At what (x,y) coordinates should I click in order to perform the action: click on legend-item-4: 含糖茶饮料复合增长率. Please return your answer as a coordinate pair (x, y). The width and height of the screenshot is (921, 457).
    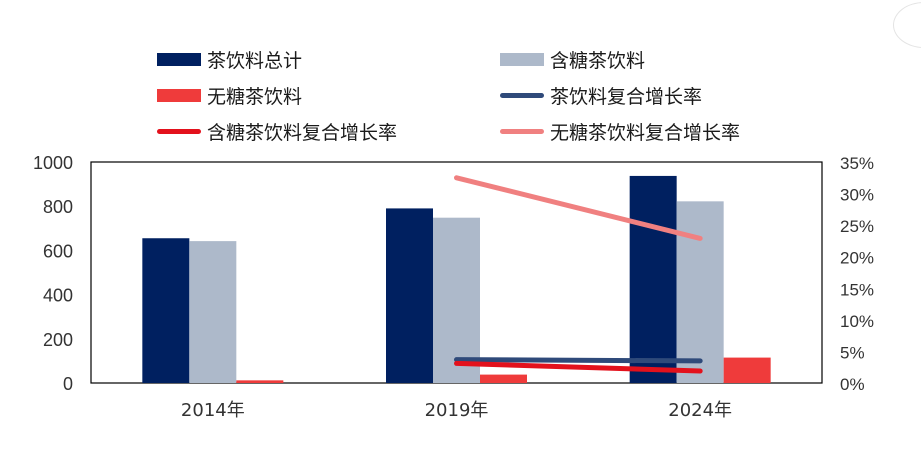
    Looking at the image, I should click on (277, 131).